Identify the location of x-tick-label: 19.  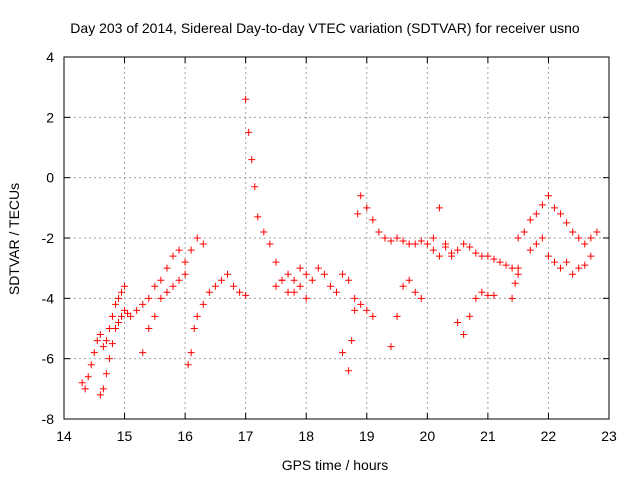
(367, 436).